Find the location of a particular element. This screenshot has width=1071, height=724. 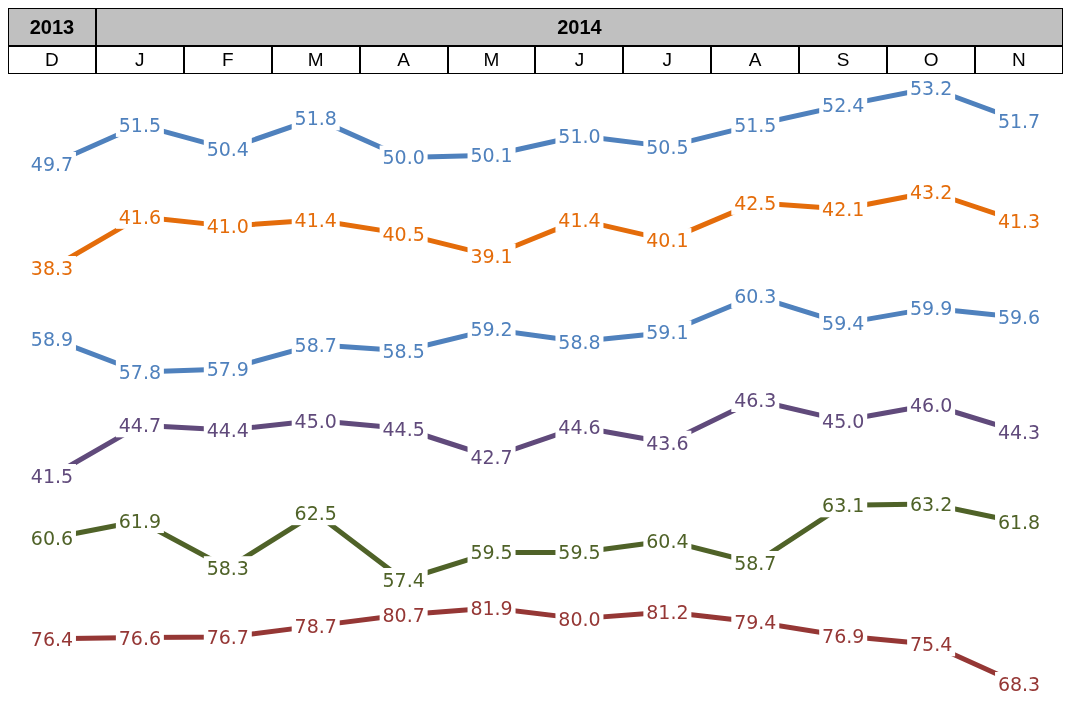

data-label: 59.6 is located at coordinates (1019, 317).